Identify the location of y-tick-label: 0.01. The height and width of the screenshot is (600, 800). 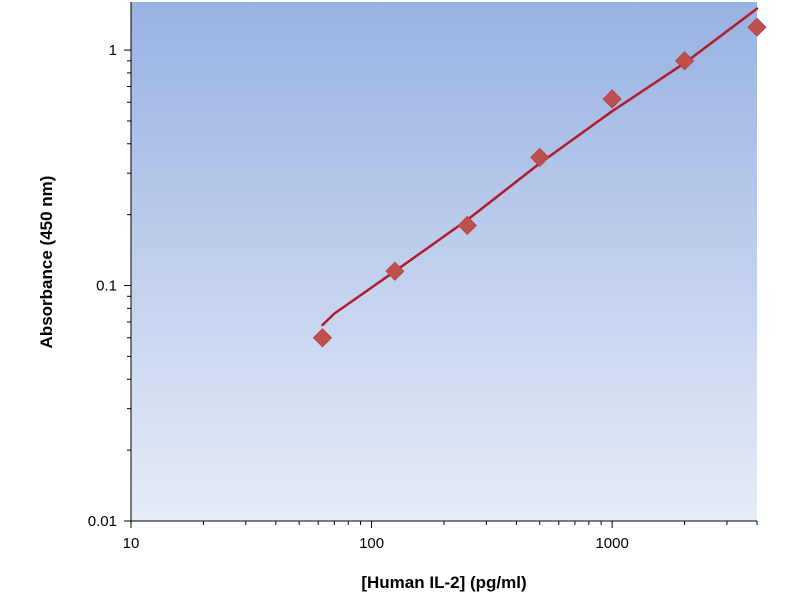
(102, 521).